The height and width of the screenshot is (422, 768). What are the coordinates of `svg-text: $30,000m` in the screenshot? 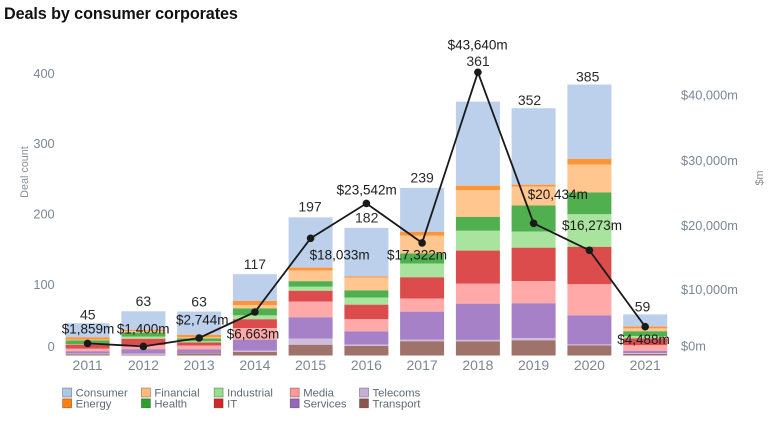 It's located at (709, 160).